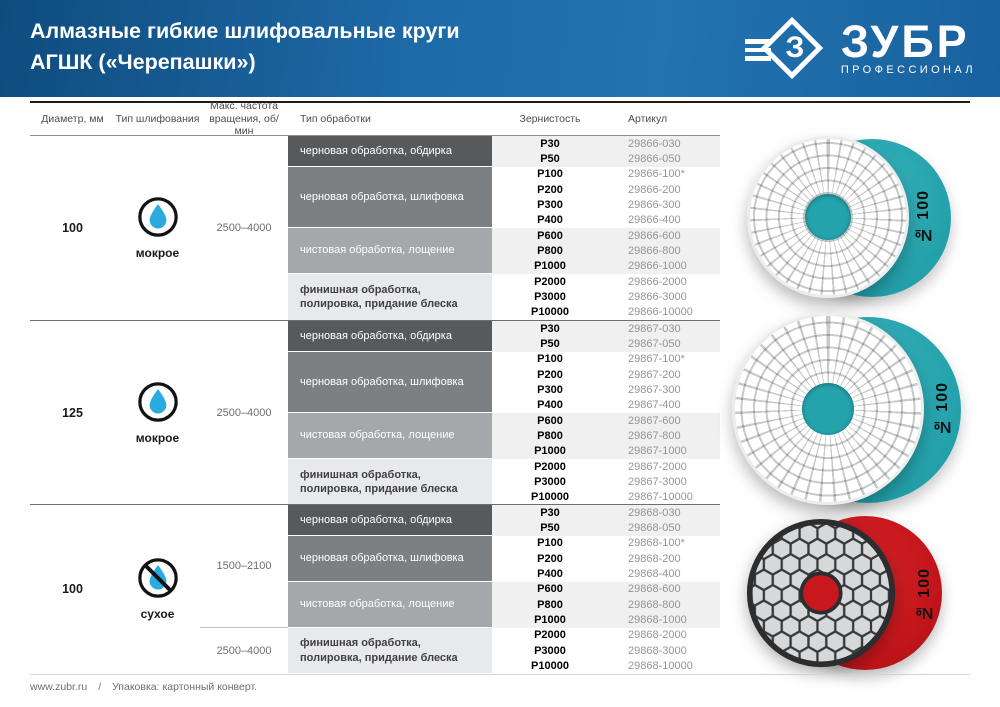 This screenshot has width=1000, height=707. I want to click on grit-cell: P300, so click(550, 389).